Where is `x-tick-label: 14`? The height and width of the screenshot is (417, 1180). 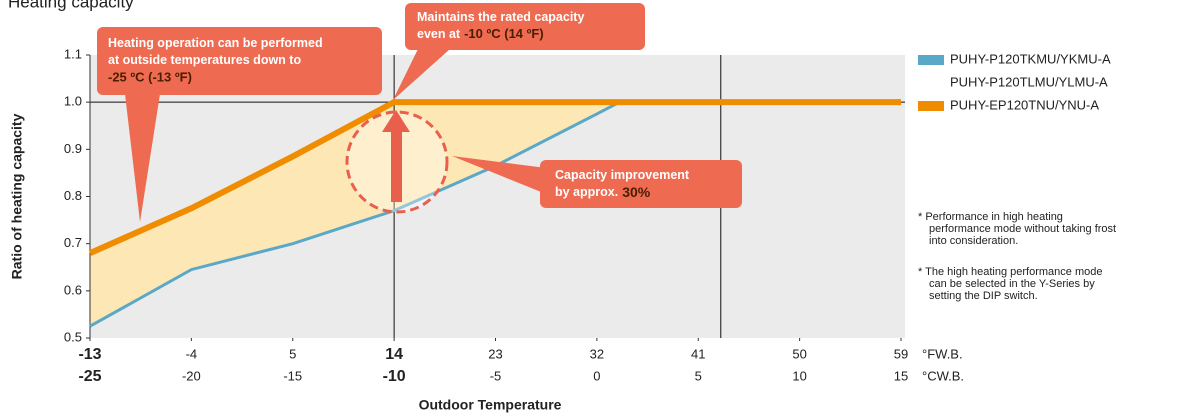
x-tick-label: 14 is located at coordinates (394, 354).